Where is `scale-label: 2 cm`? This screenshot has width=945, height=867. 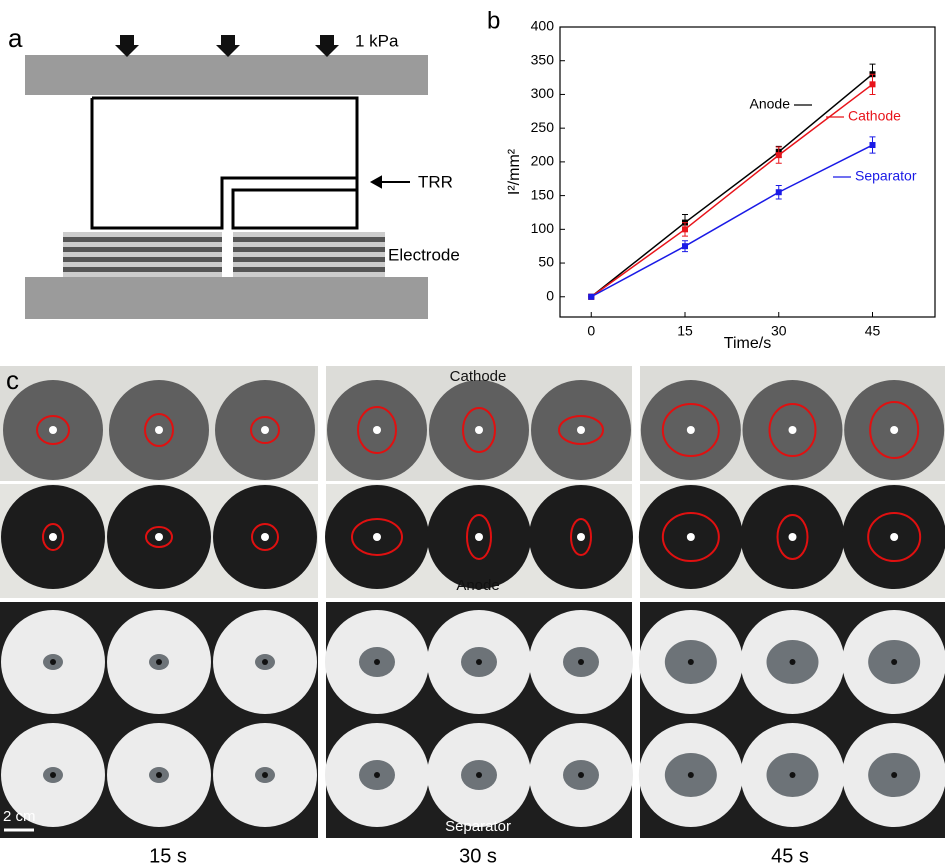
scale-label: 2 cm is located at coordinates (19, 816).